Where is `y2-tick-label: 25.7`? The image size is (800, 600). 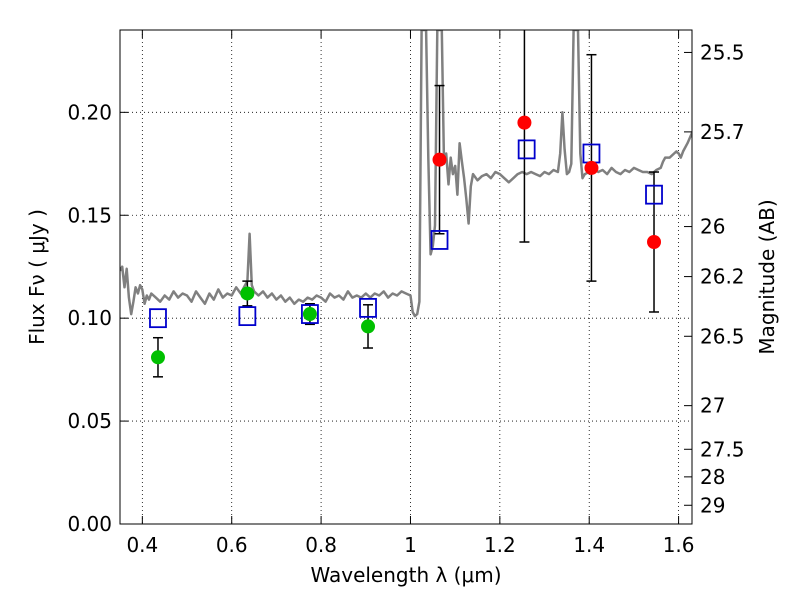
y2-tick-label: 25.7 is located at coordinates (722, 132).